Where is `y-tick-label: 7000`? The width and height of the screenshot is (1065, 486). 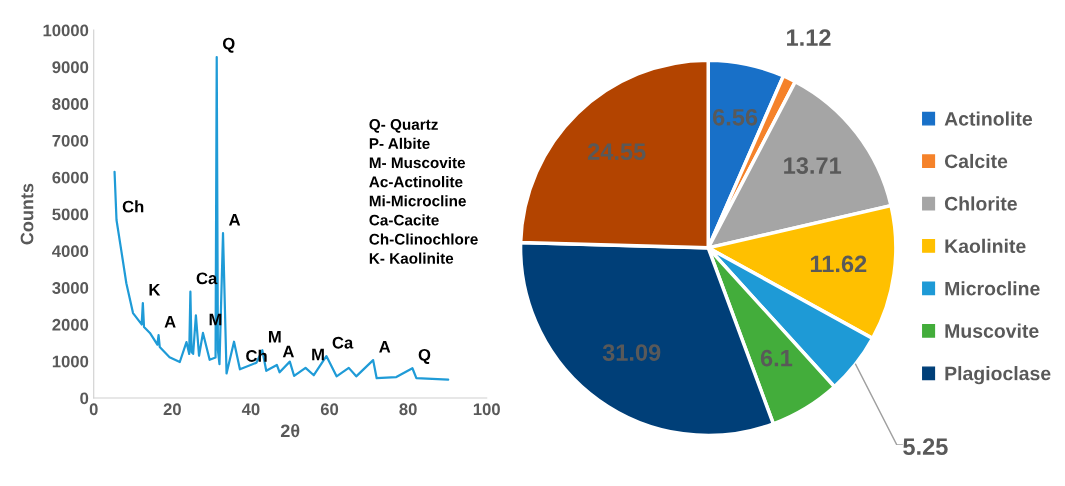 y-tick-label: 7000 is located at coordinates (70, 140).